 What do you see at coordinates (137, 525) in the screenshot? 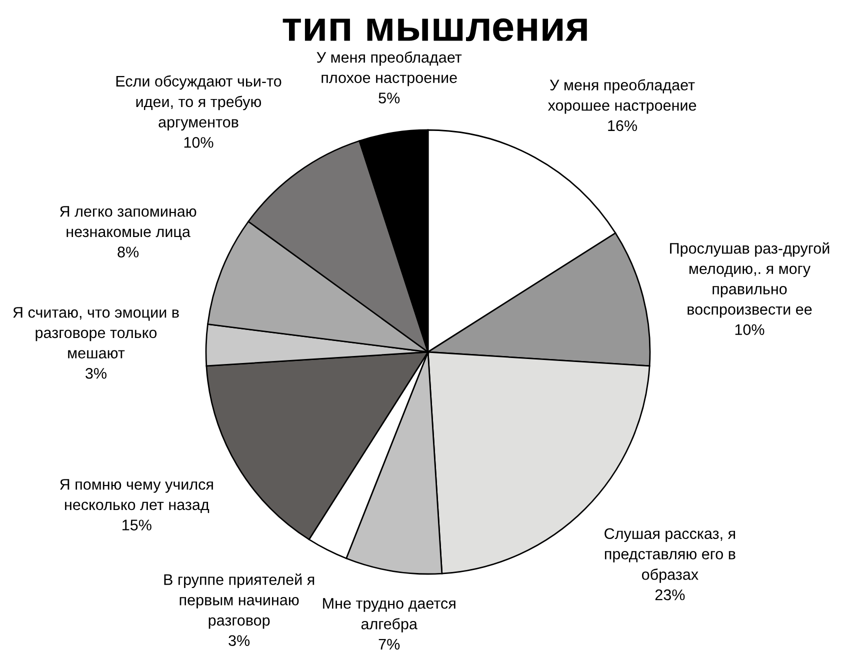
I see `data-label: 15%` at bounding box center [137, 525].